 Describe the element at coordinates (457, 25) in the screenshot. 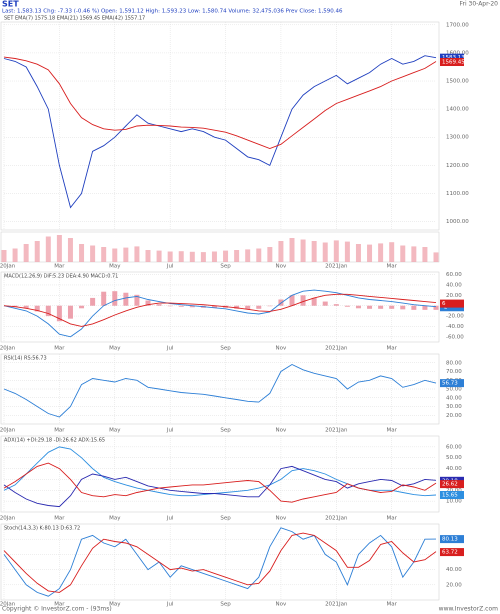

I see `y-tick-label: 1700.00` at that location.